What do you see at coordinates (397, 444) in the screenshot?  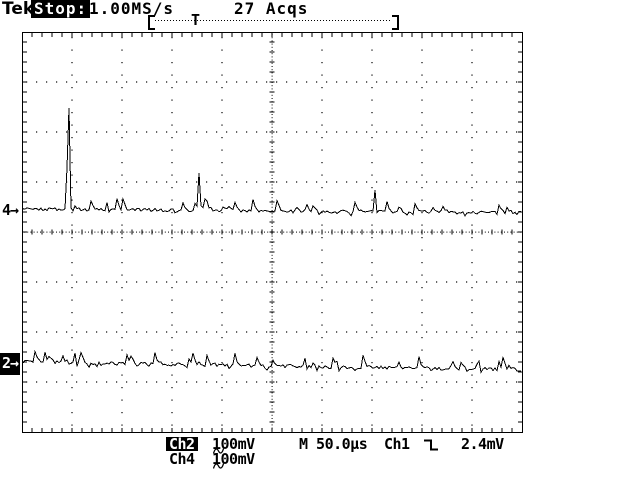 I see `trigger-source-readout: Ch1` at bounding box center [397, 444].